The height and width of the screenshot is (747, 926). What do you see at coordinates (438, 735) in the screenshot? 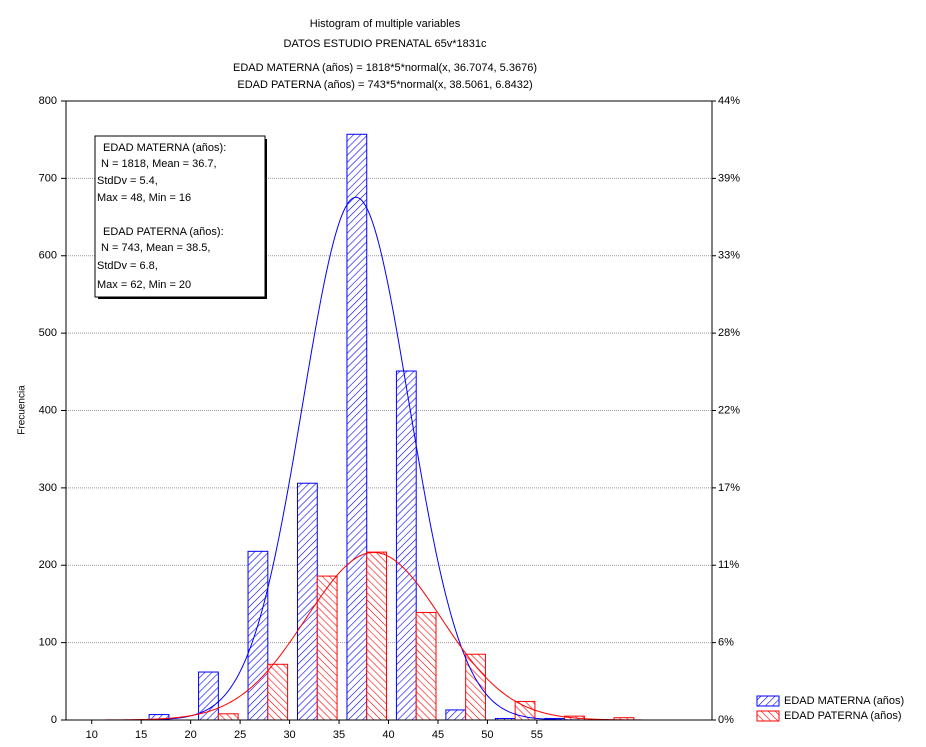
I see `x-tick-label: 45` at bounding box center [438, 735].